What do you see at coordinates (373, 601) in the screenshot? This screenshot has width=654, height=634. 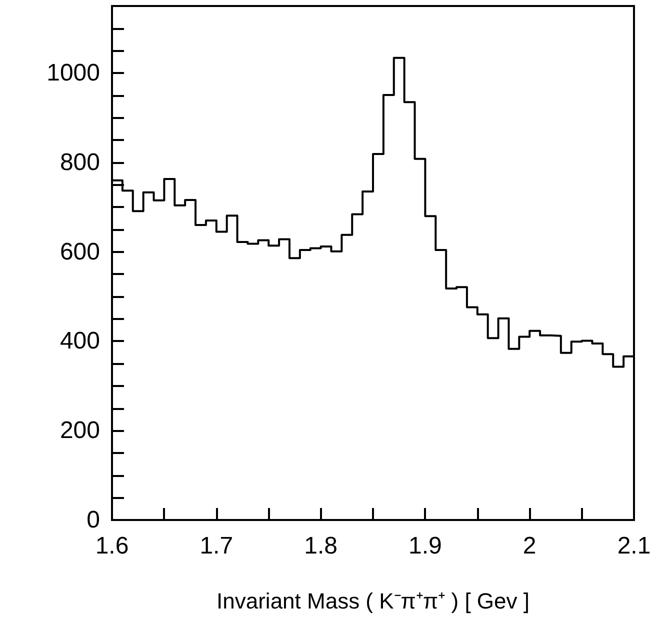 I see `x-axis-title: Invariant Mass ( K⁻π⁺π⁺ ) [ Gev ]` at bounding box center [373, 601].